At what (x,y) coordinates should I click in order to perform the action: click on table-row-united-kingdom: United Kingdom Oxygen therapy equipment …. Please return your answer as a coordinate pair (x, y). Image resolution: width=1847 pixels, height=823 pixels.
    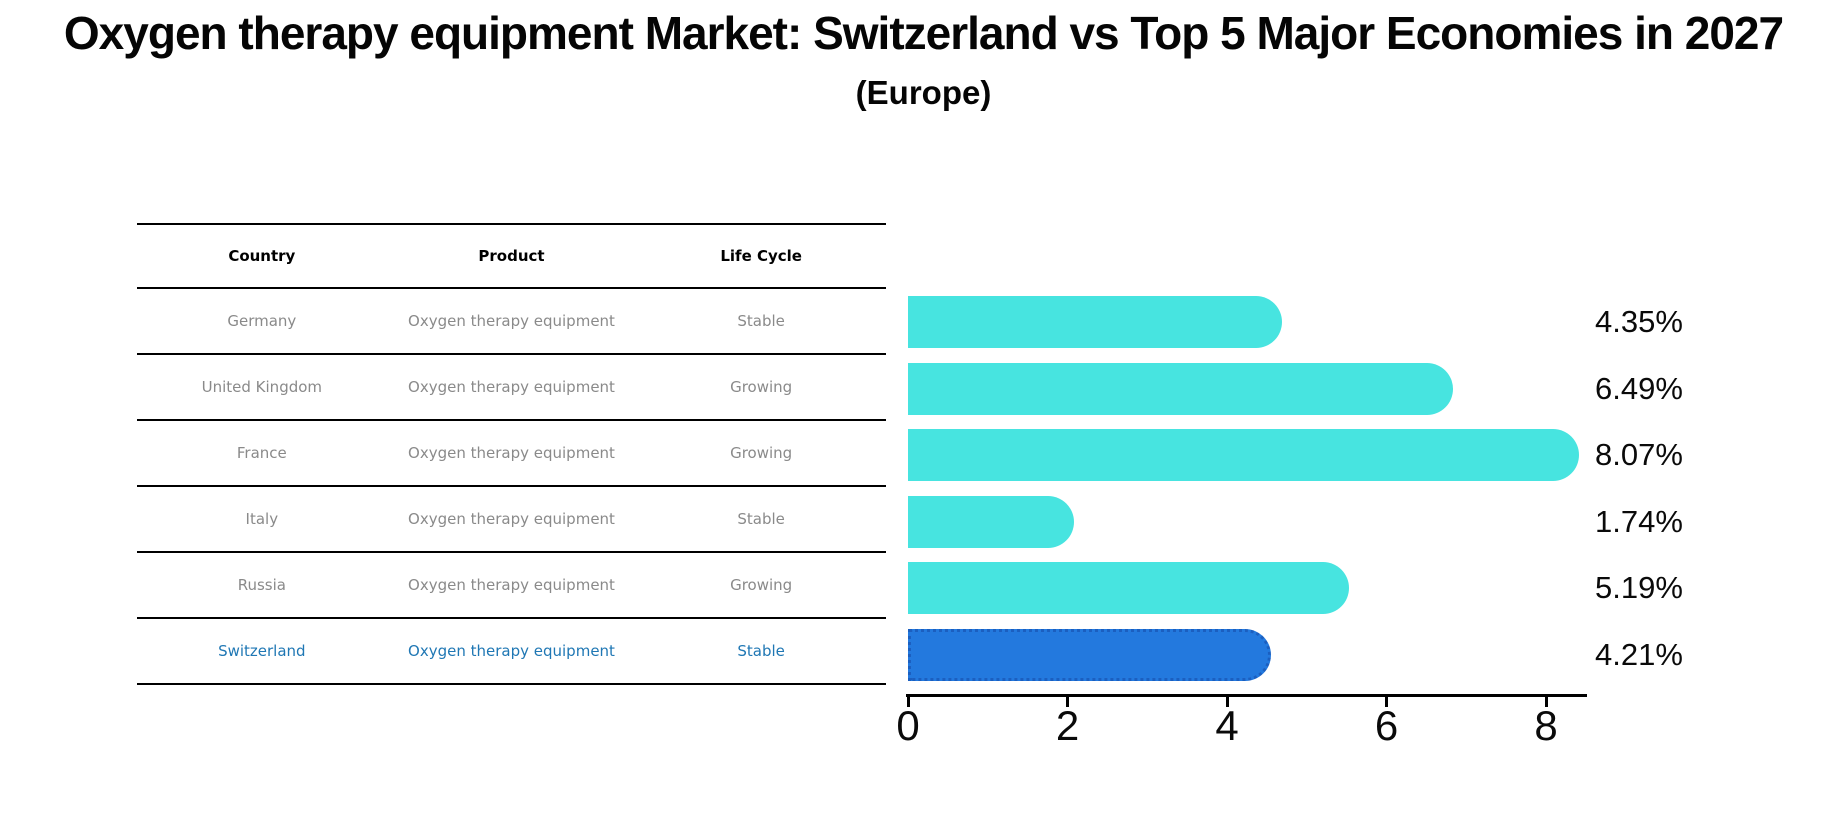
    Looking at the image, I should click on (511, 387).